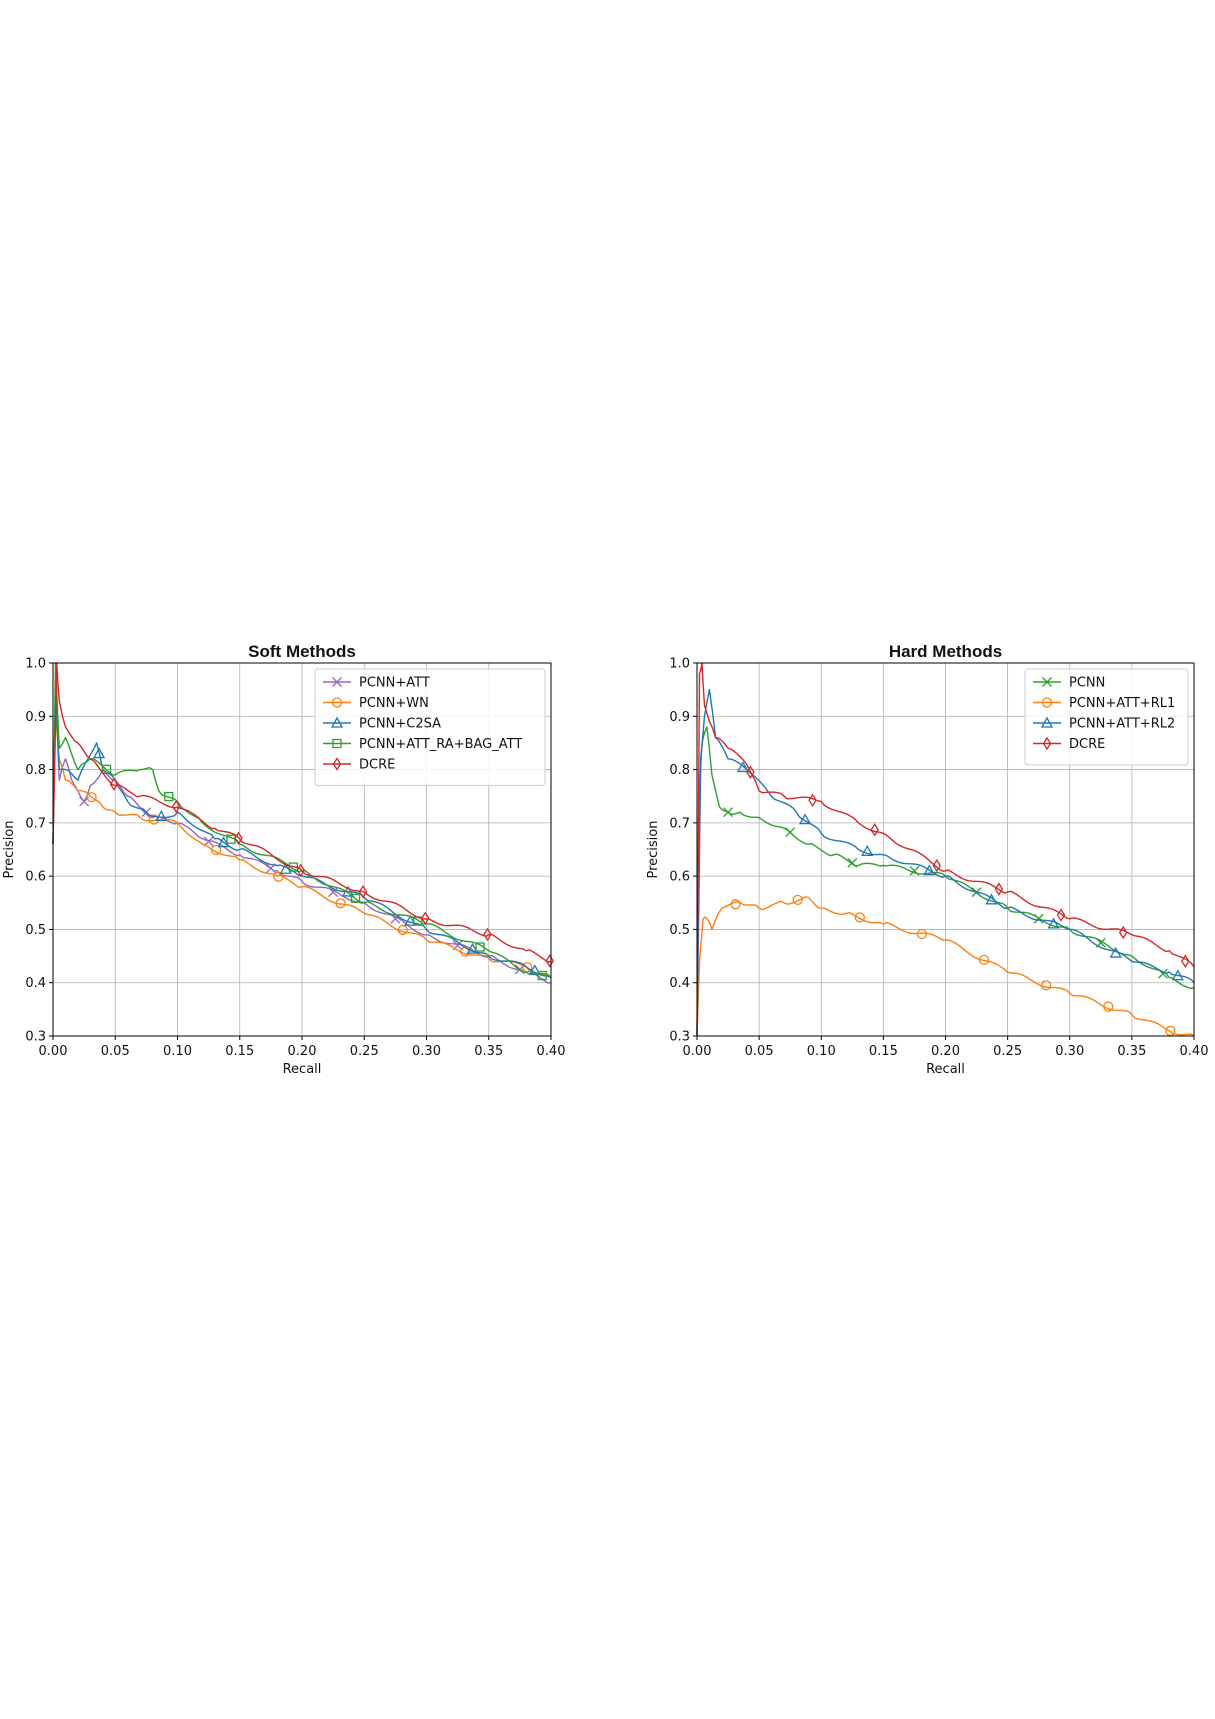  I want to click on series-line-pcnn, so click(945, 881).